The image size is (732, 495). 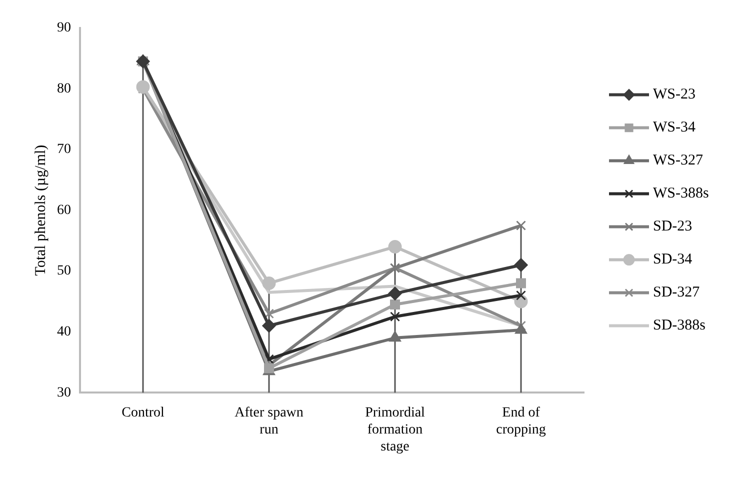 What do you see at coordinates (679, 326) in the screenshot?
I see `legend-label: SD-388s` at bounding box center [679, 326].